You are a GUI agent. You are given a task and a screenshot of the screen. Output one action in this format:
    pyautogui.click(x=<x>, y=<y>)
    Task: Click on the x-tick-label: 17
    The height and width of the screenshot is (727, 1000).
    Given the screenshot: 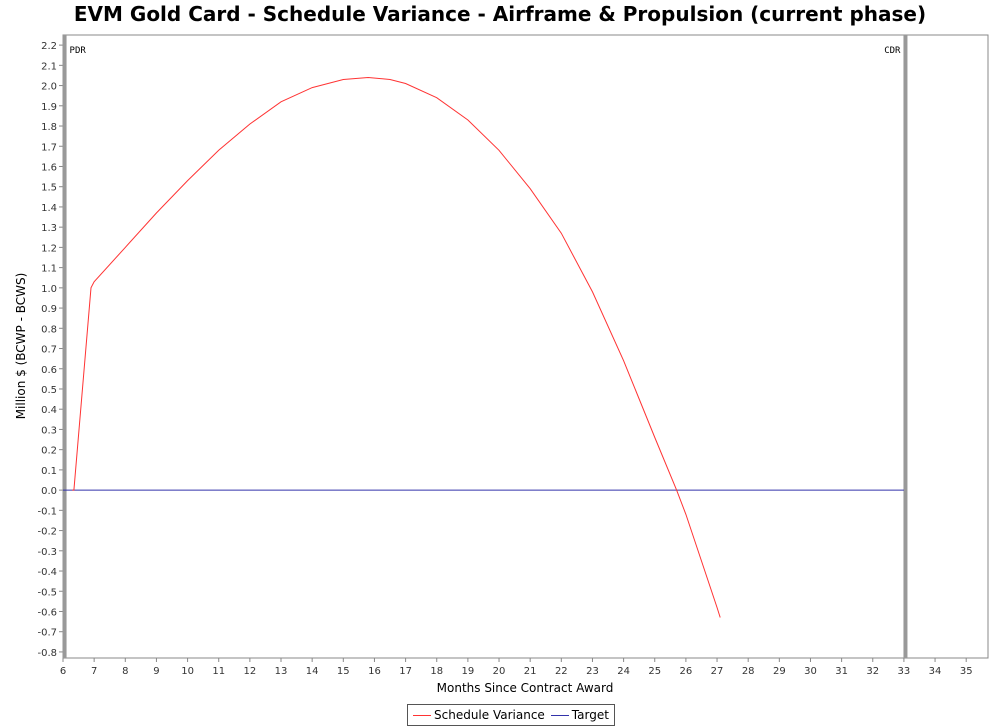 What is the action you would take?
    pyautogui.click(x=405, y=671)
    